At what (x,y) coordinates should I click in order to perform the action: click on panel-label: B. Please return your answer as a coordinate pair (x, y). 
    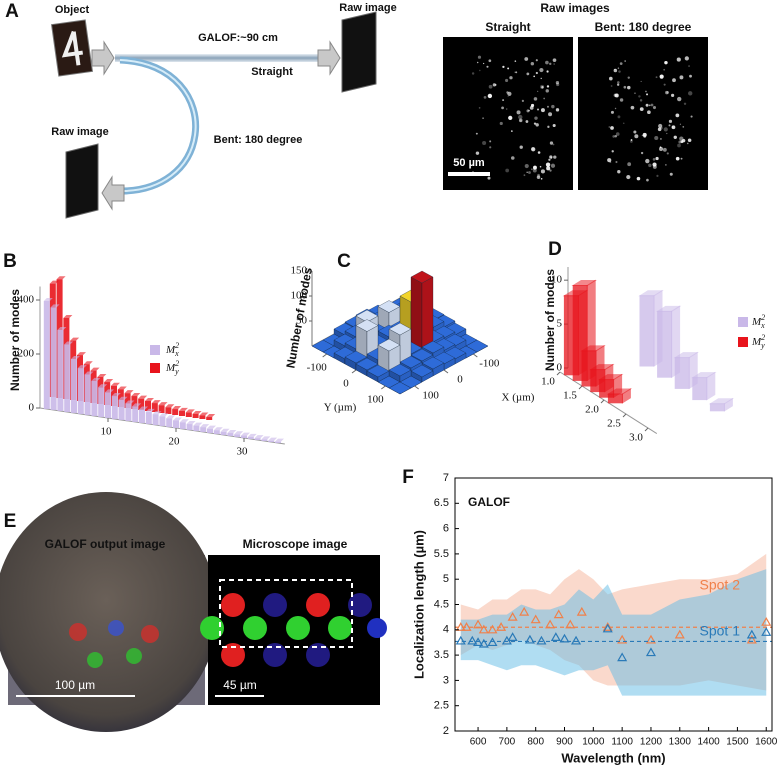
    Looking at the image, I should click on (10, 261).